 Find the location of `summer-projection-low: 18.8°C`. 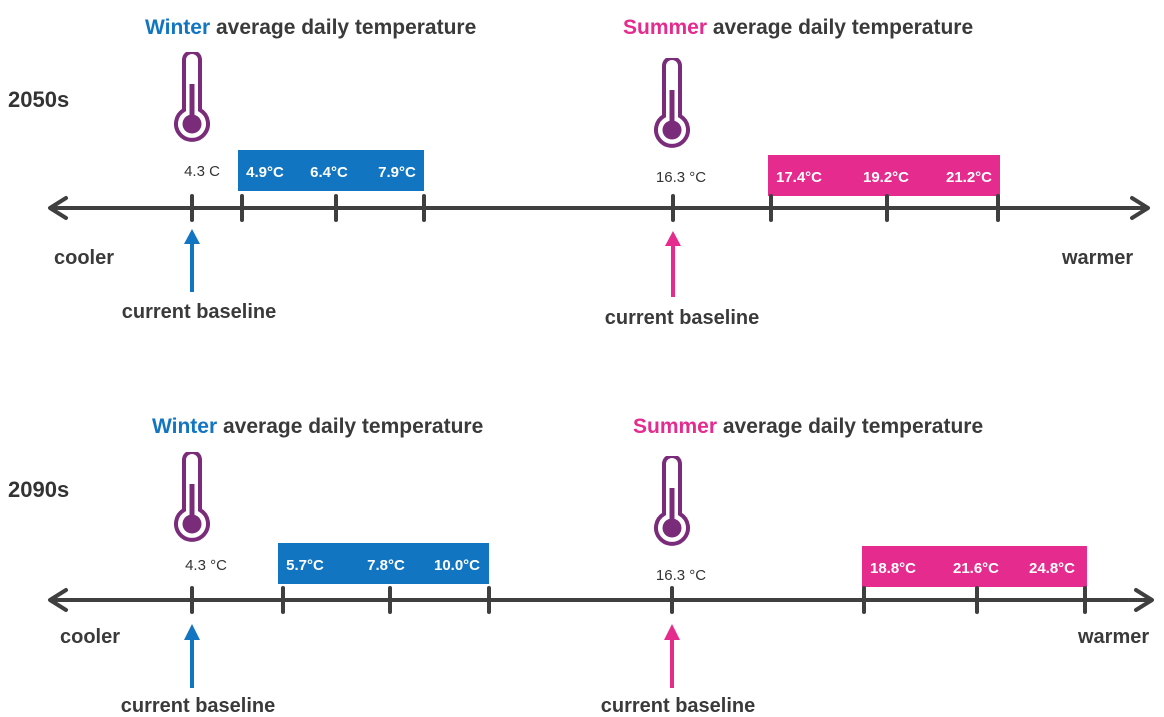

summer-projection-low: 18.8°C is located at coordinates (893, 568).